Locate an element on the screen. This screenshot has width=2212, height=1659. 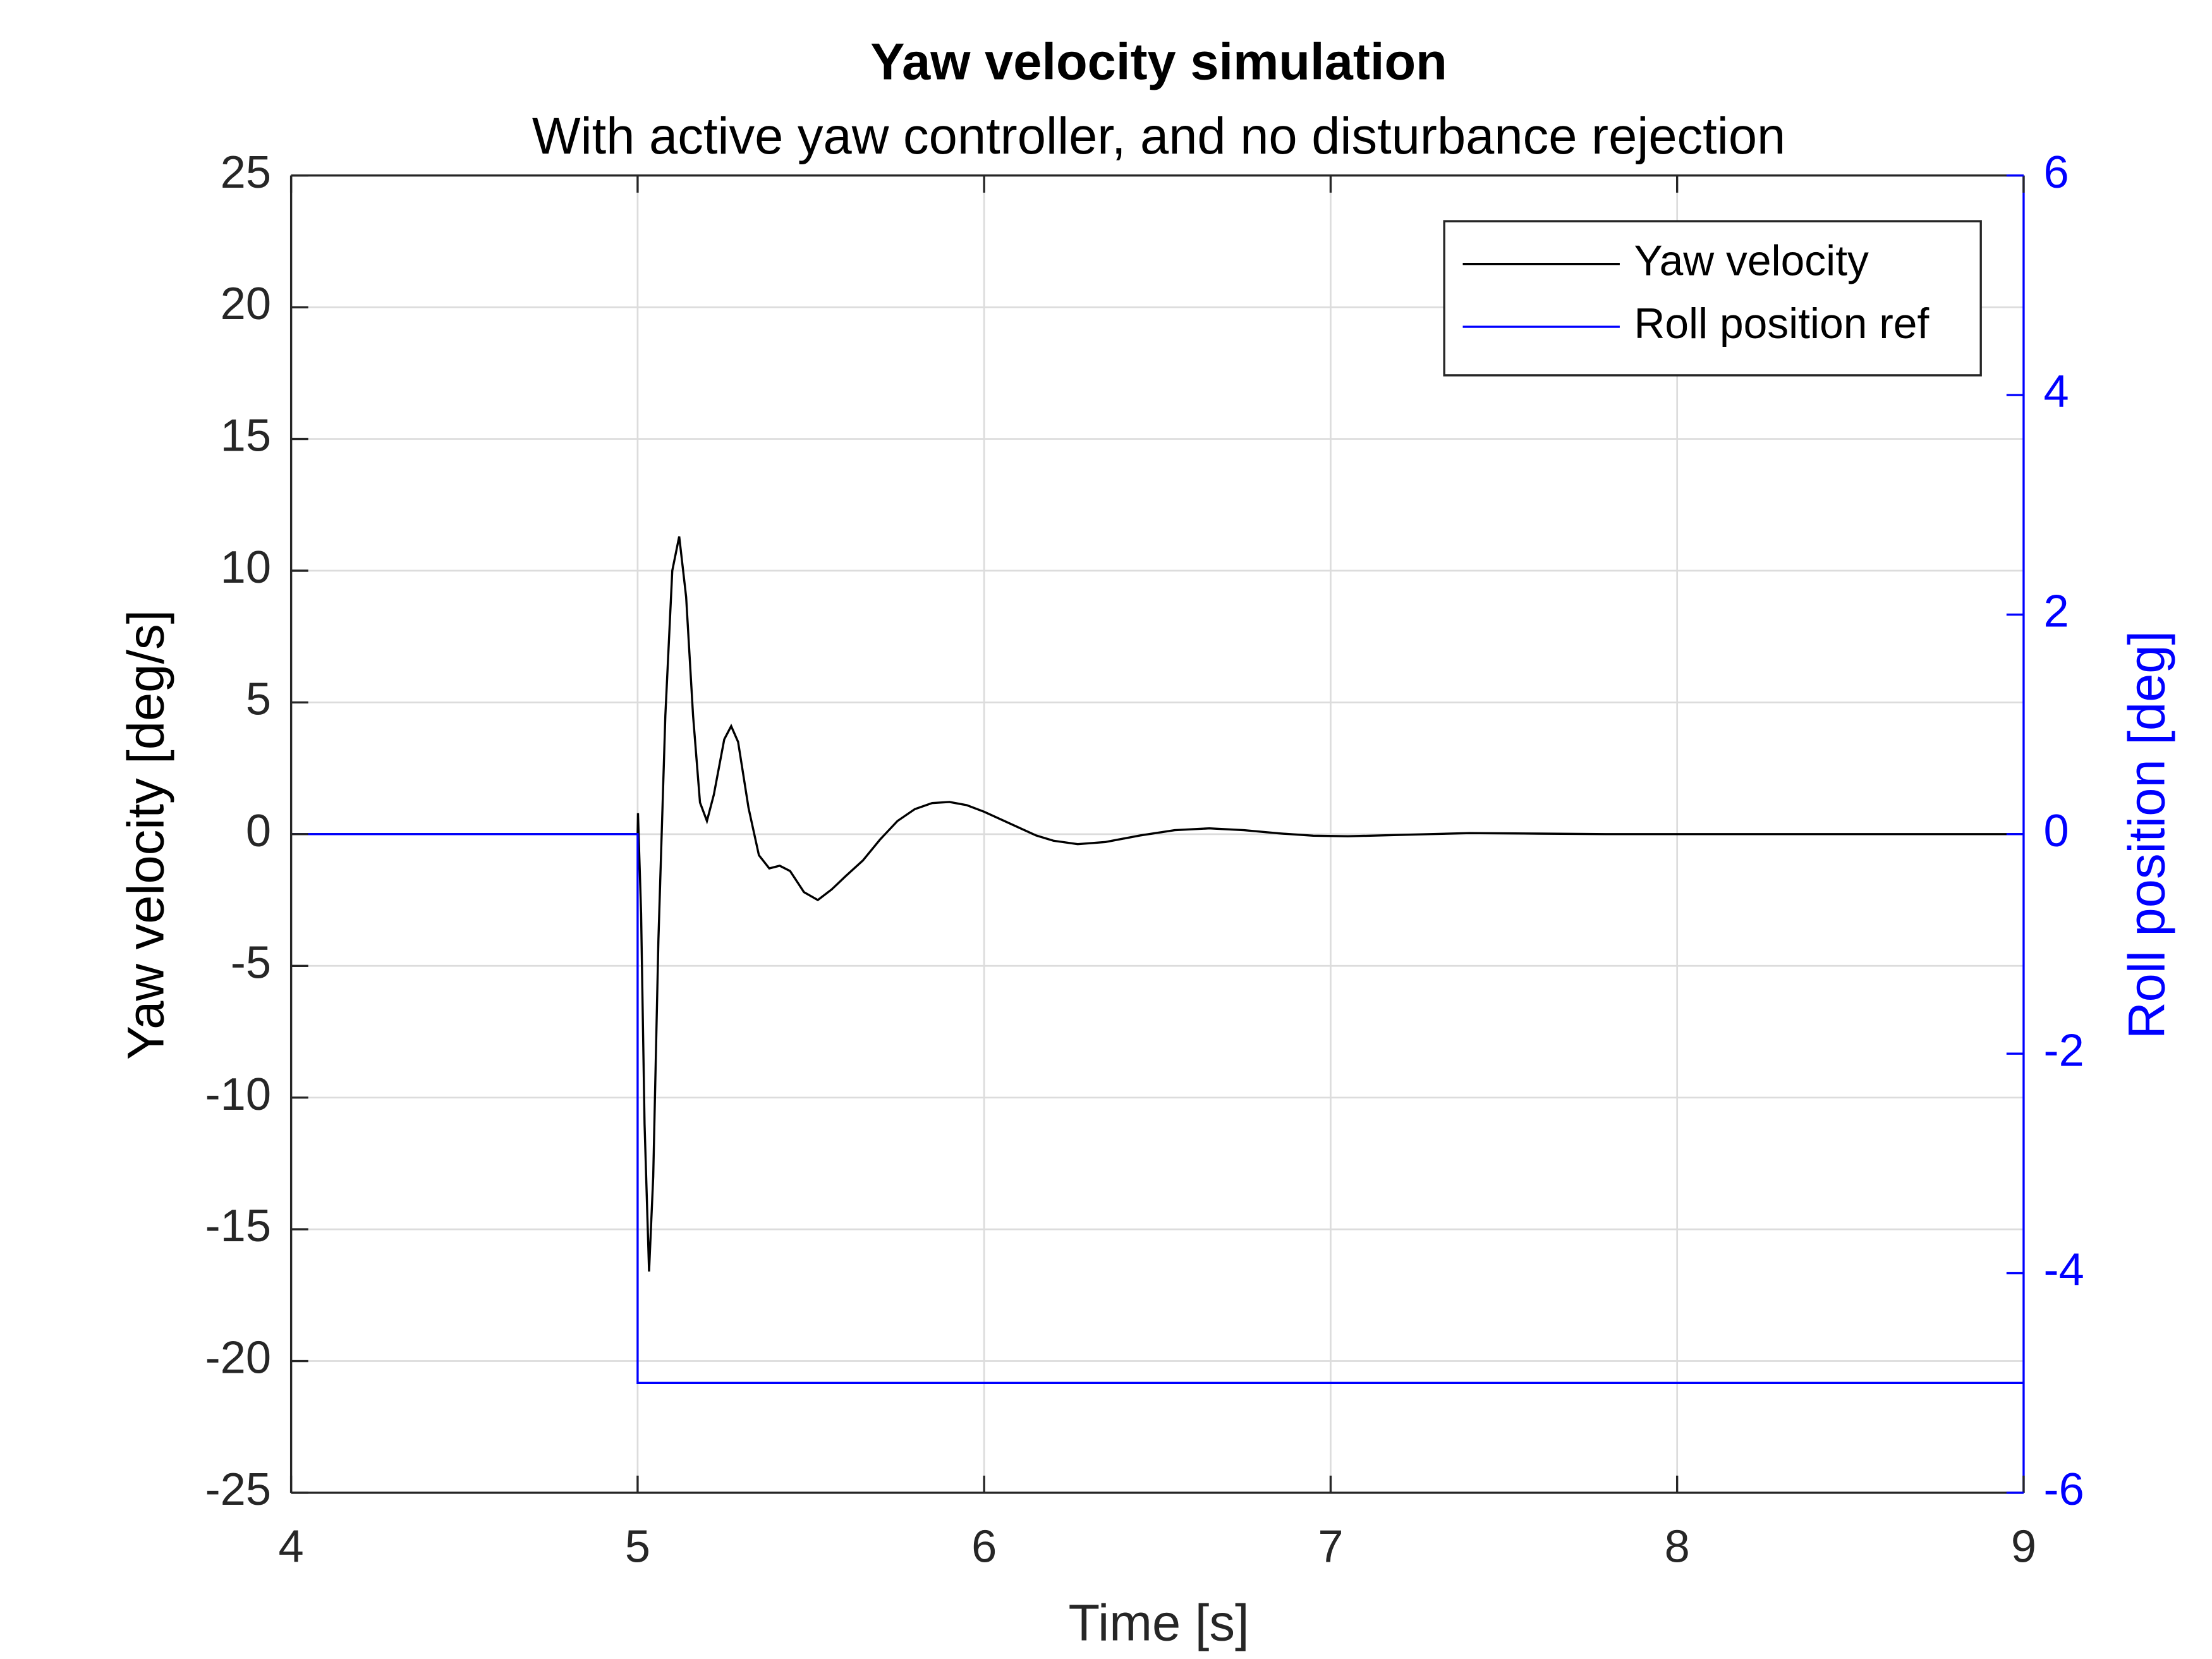
y-tick-label: 20 is located at coordinates (246, 304).